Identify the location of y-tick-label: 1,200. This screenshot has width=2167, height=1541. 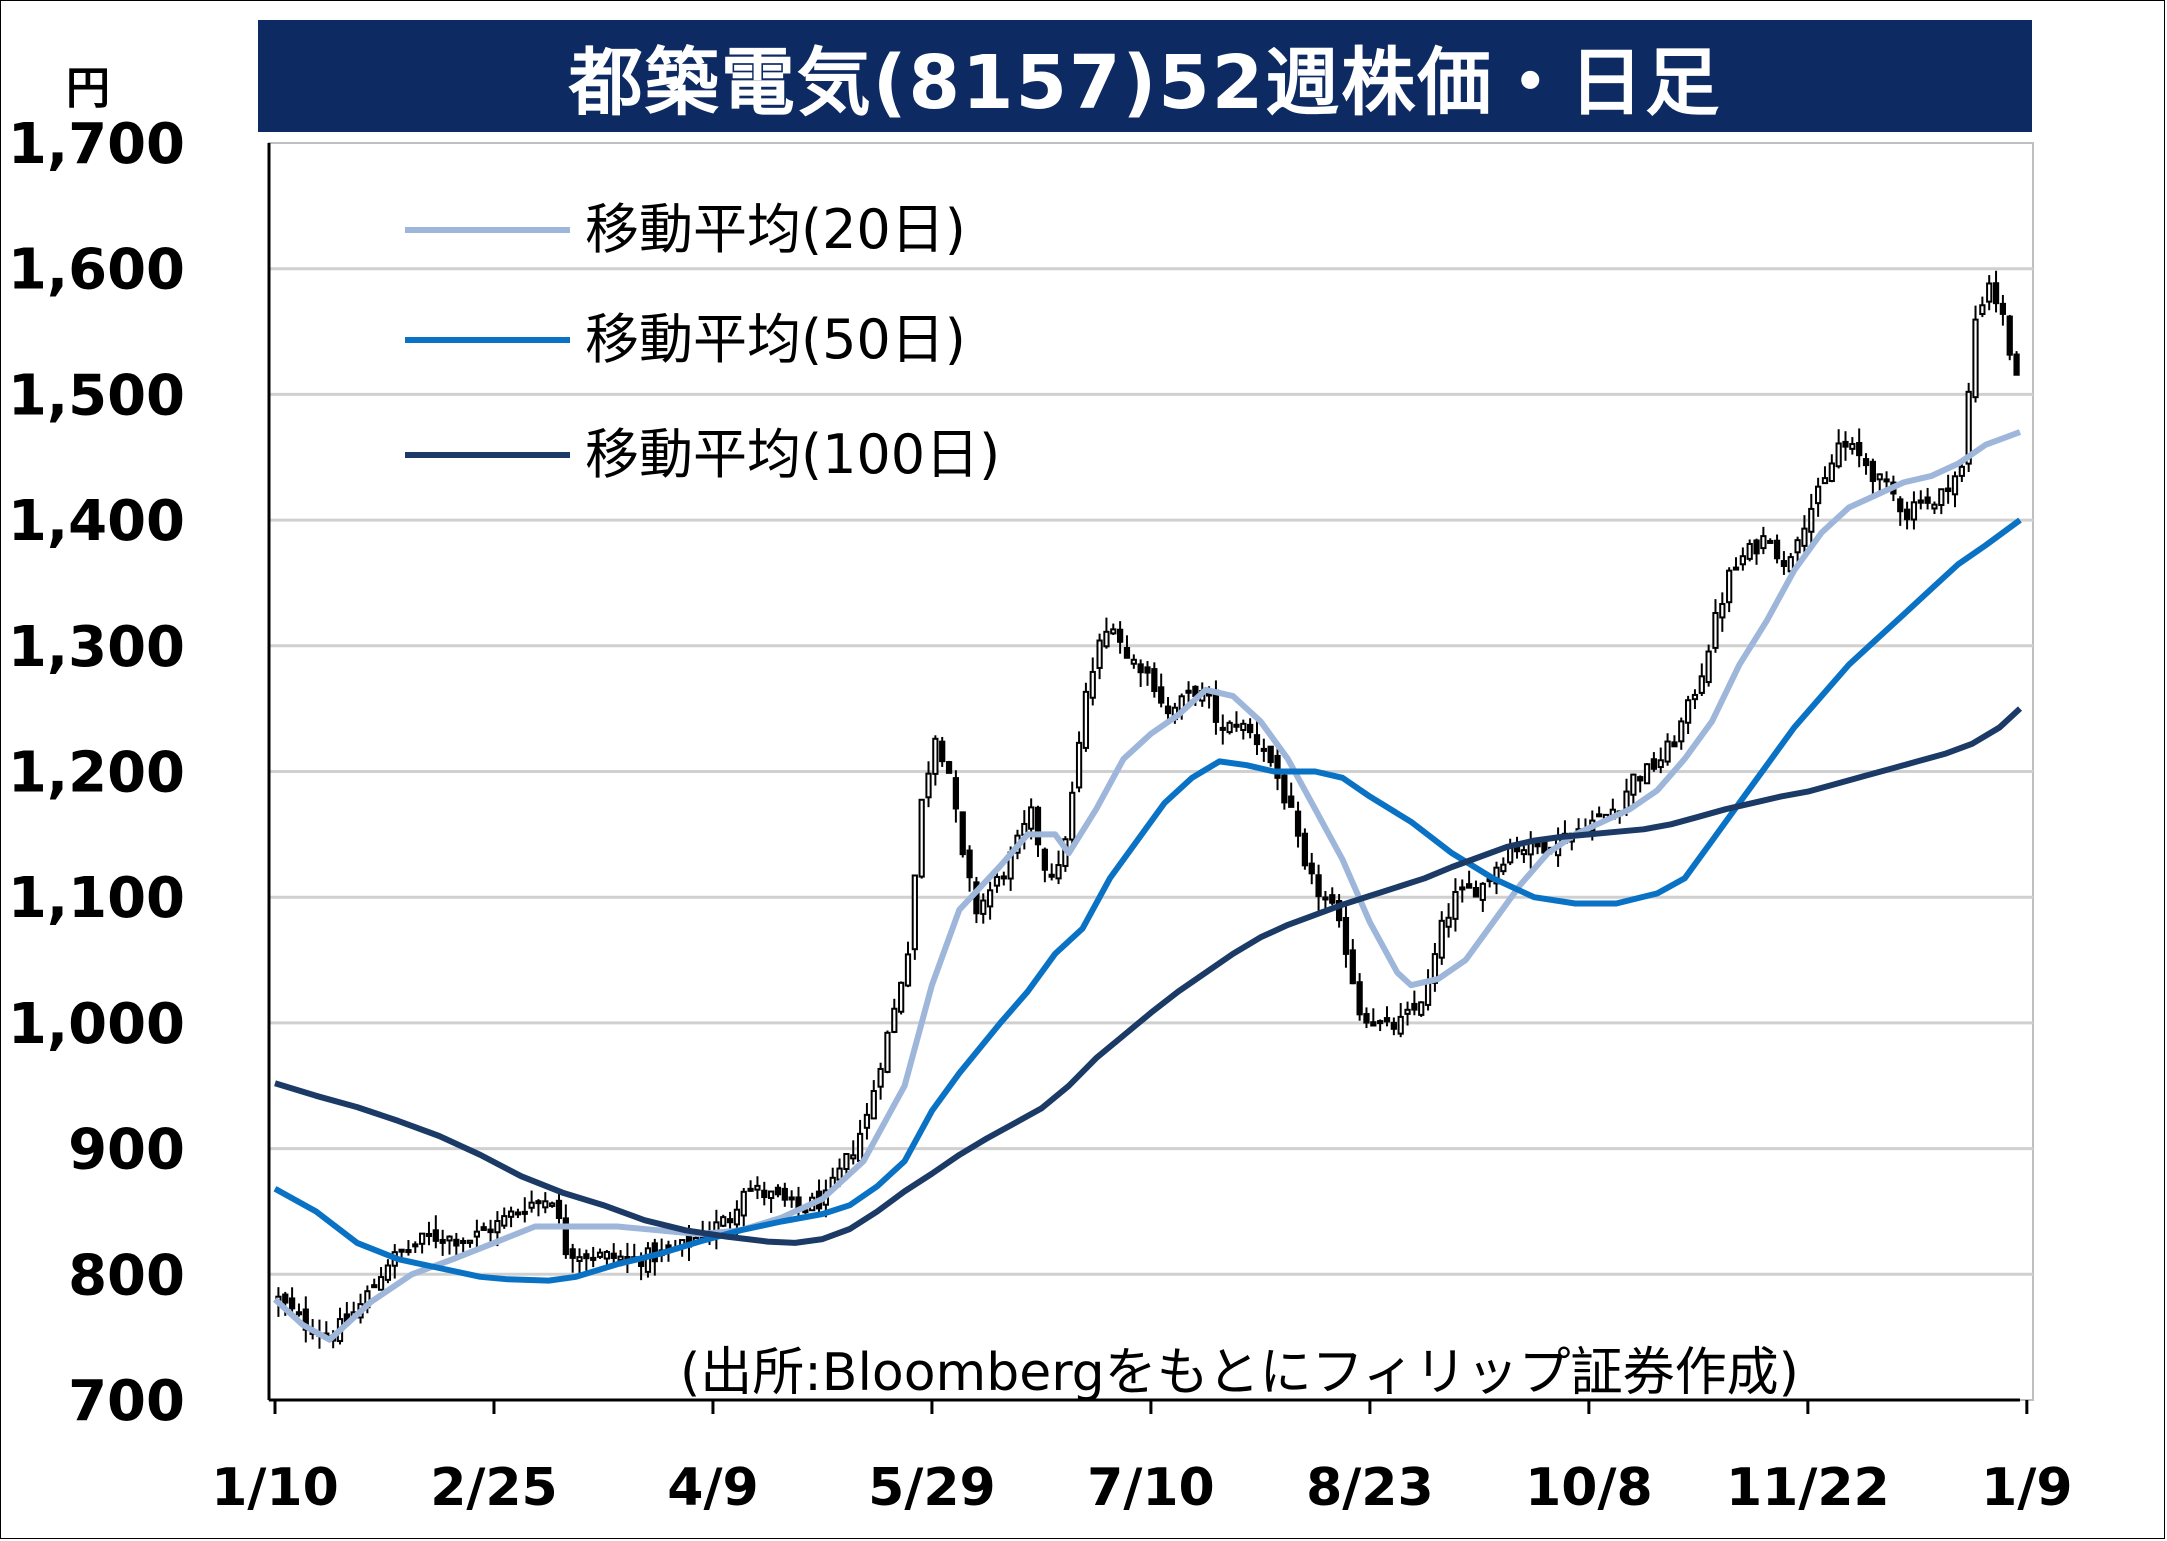
(96, 773).